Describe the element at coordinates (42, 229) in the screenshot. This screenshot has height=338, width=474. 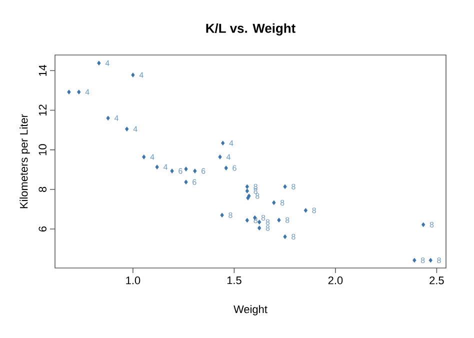
I see `y-tick-label: 6` at that location.